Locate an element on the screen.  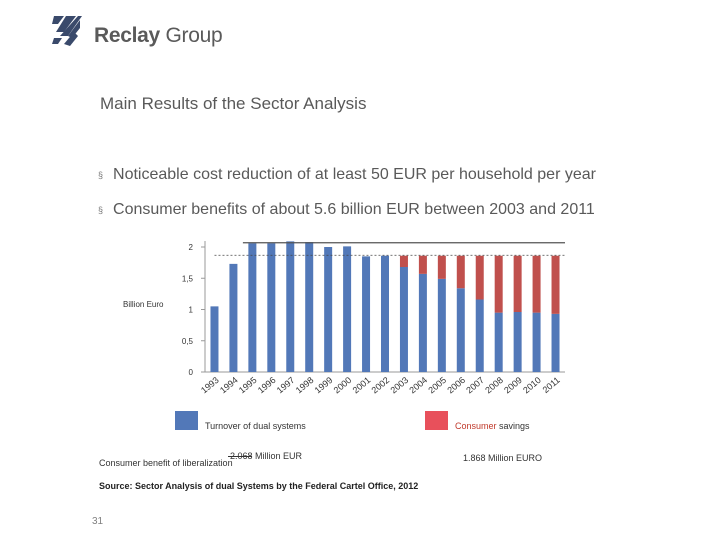
x-tick-label: 2010 is located at coordinates (532, 385).